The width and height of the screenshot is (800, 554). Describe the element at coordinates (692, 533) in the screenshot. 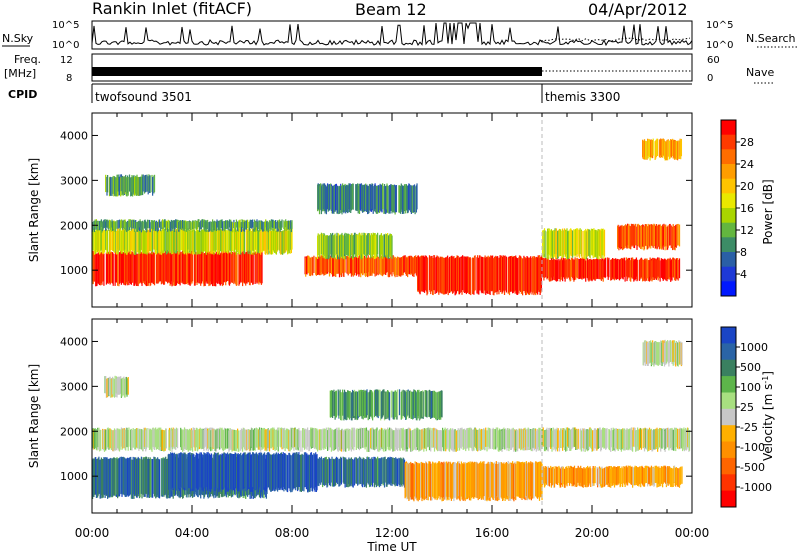

I see `x-tick-label: 00:00` at that location.